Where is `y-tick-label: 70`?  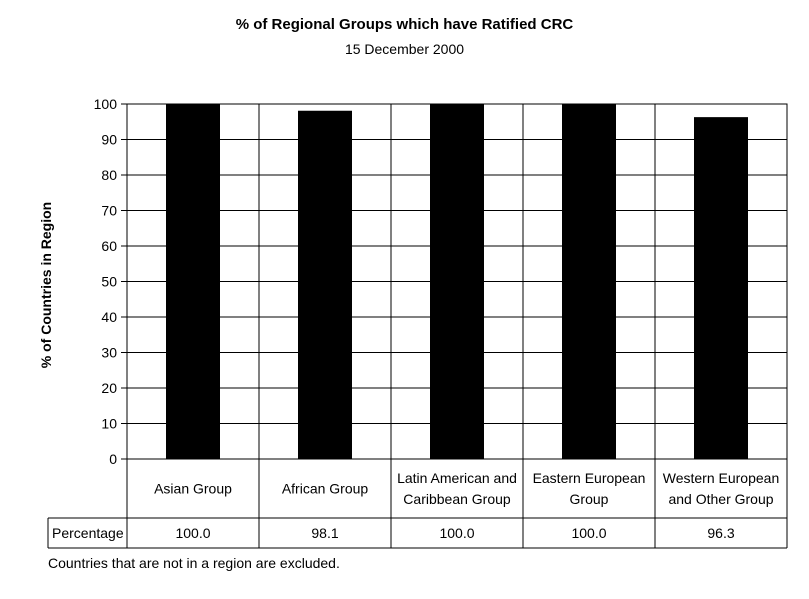
y-tick-label: 70 is located at coordinates (109, 211).